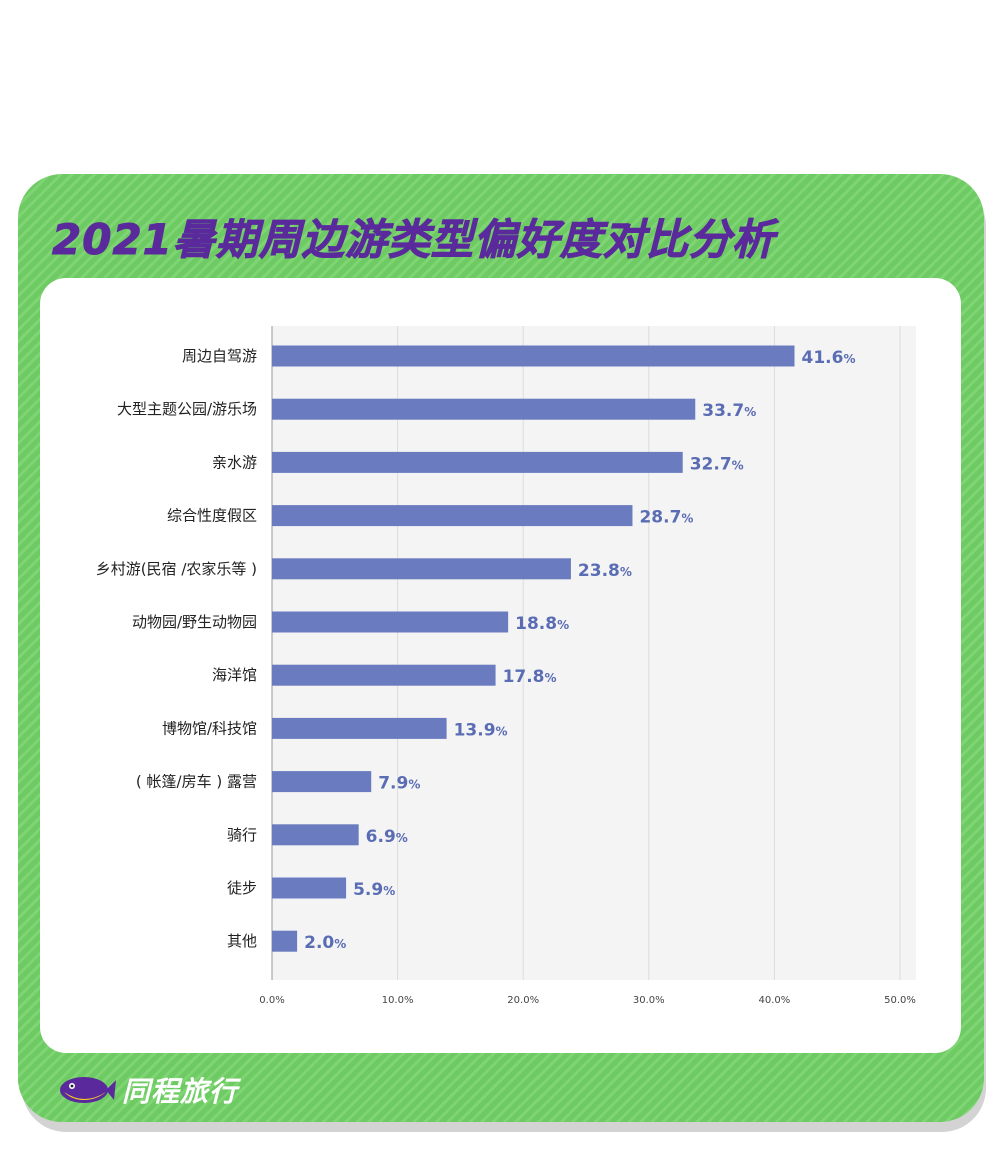 Image resolution: width=1000 pixels, height=1154 pixels. Describe the element at coordinates (900, 1000) in the screenshot. I see `x-tick-label: 50.0%` at that location.